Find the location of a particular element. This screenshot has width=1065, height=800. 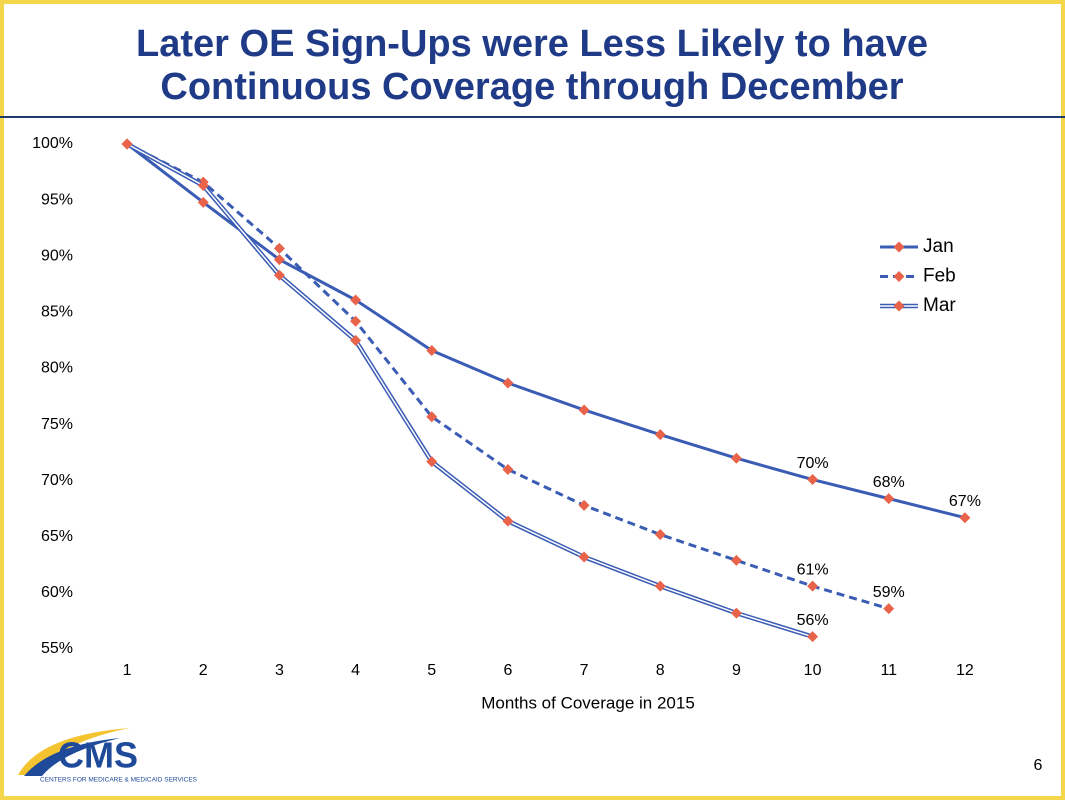

x-tick-label: 8 is located at coordinates (660, 670).